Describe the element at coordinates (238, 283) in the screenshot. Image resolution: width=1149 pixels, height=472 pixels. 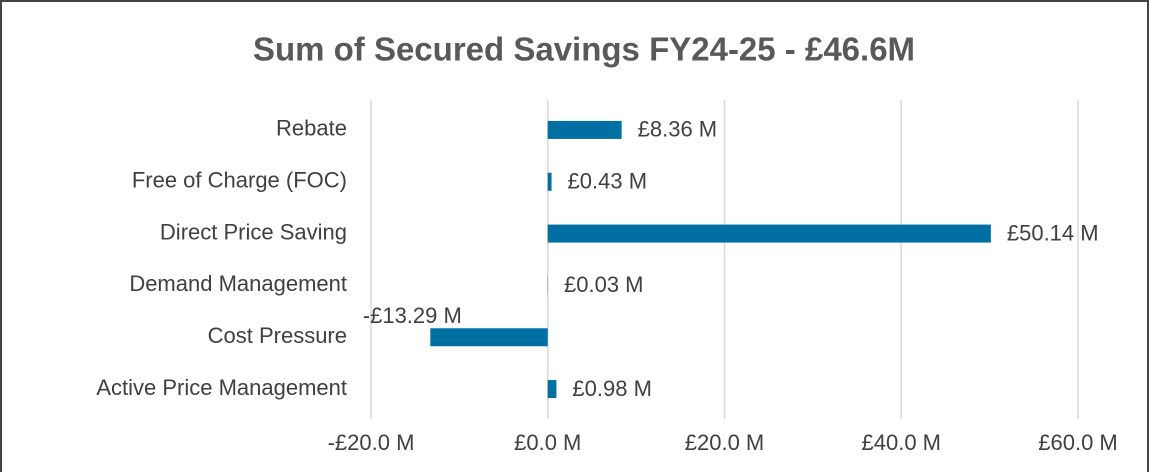
I see `y-tick-label: Demand Management` at that location.